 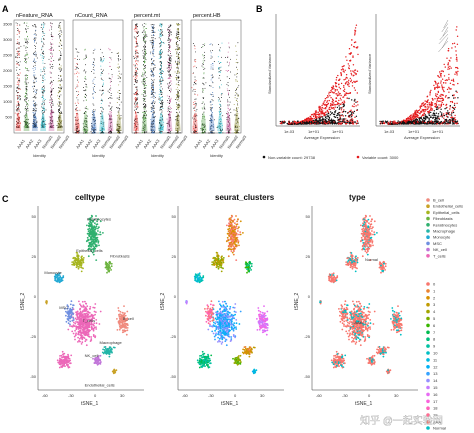 What do you see at coordinates (93, 121) in the screenshot?
I see `violin-shape` at bounding box center [93, 121].